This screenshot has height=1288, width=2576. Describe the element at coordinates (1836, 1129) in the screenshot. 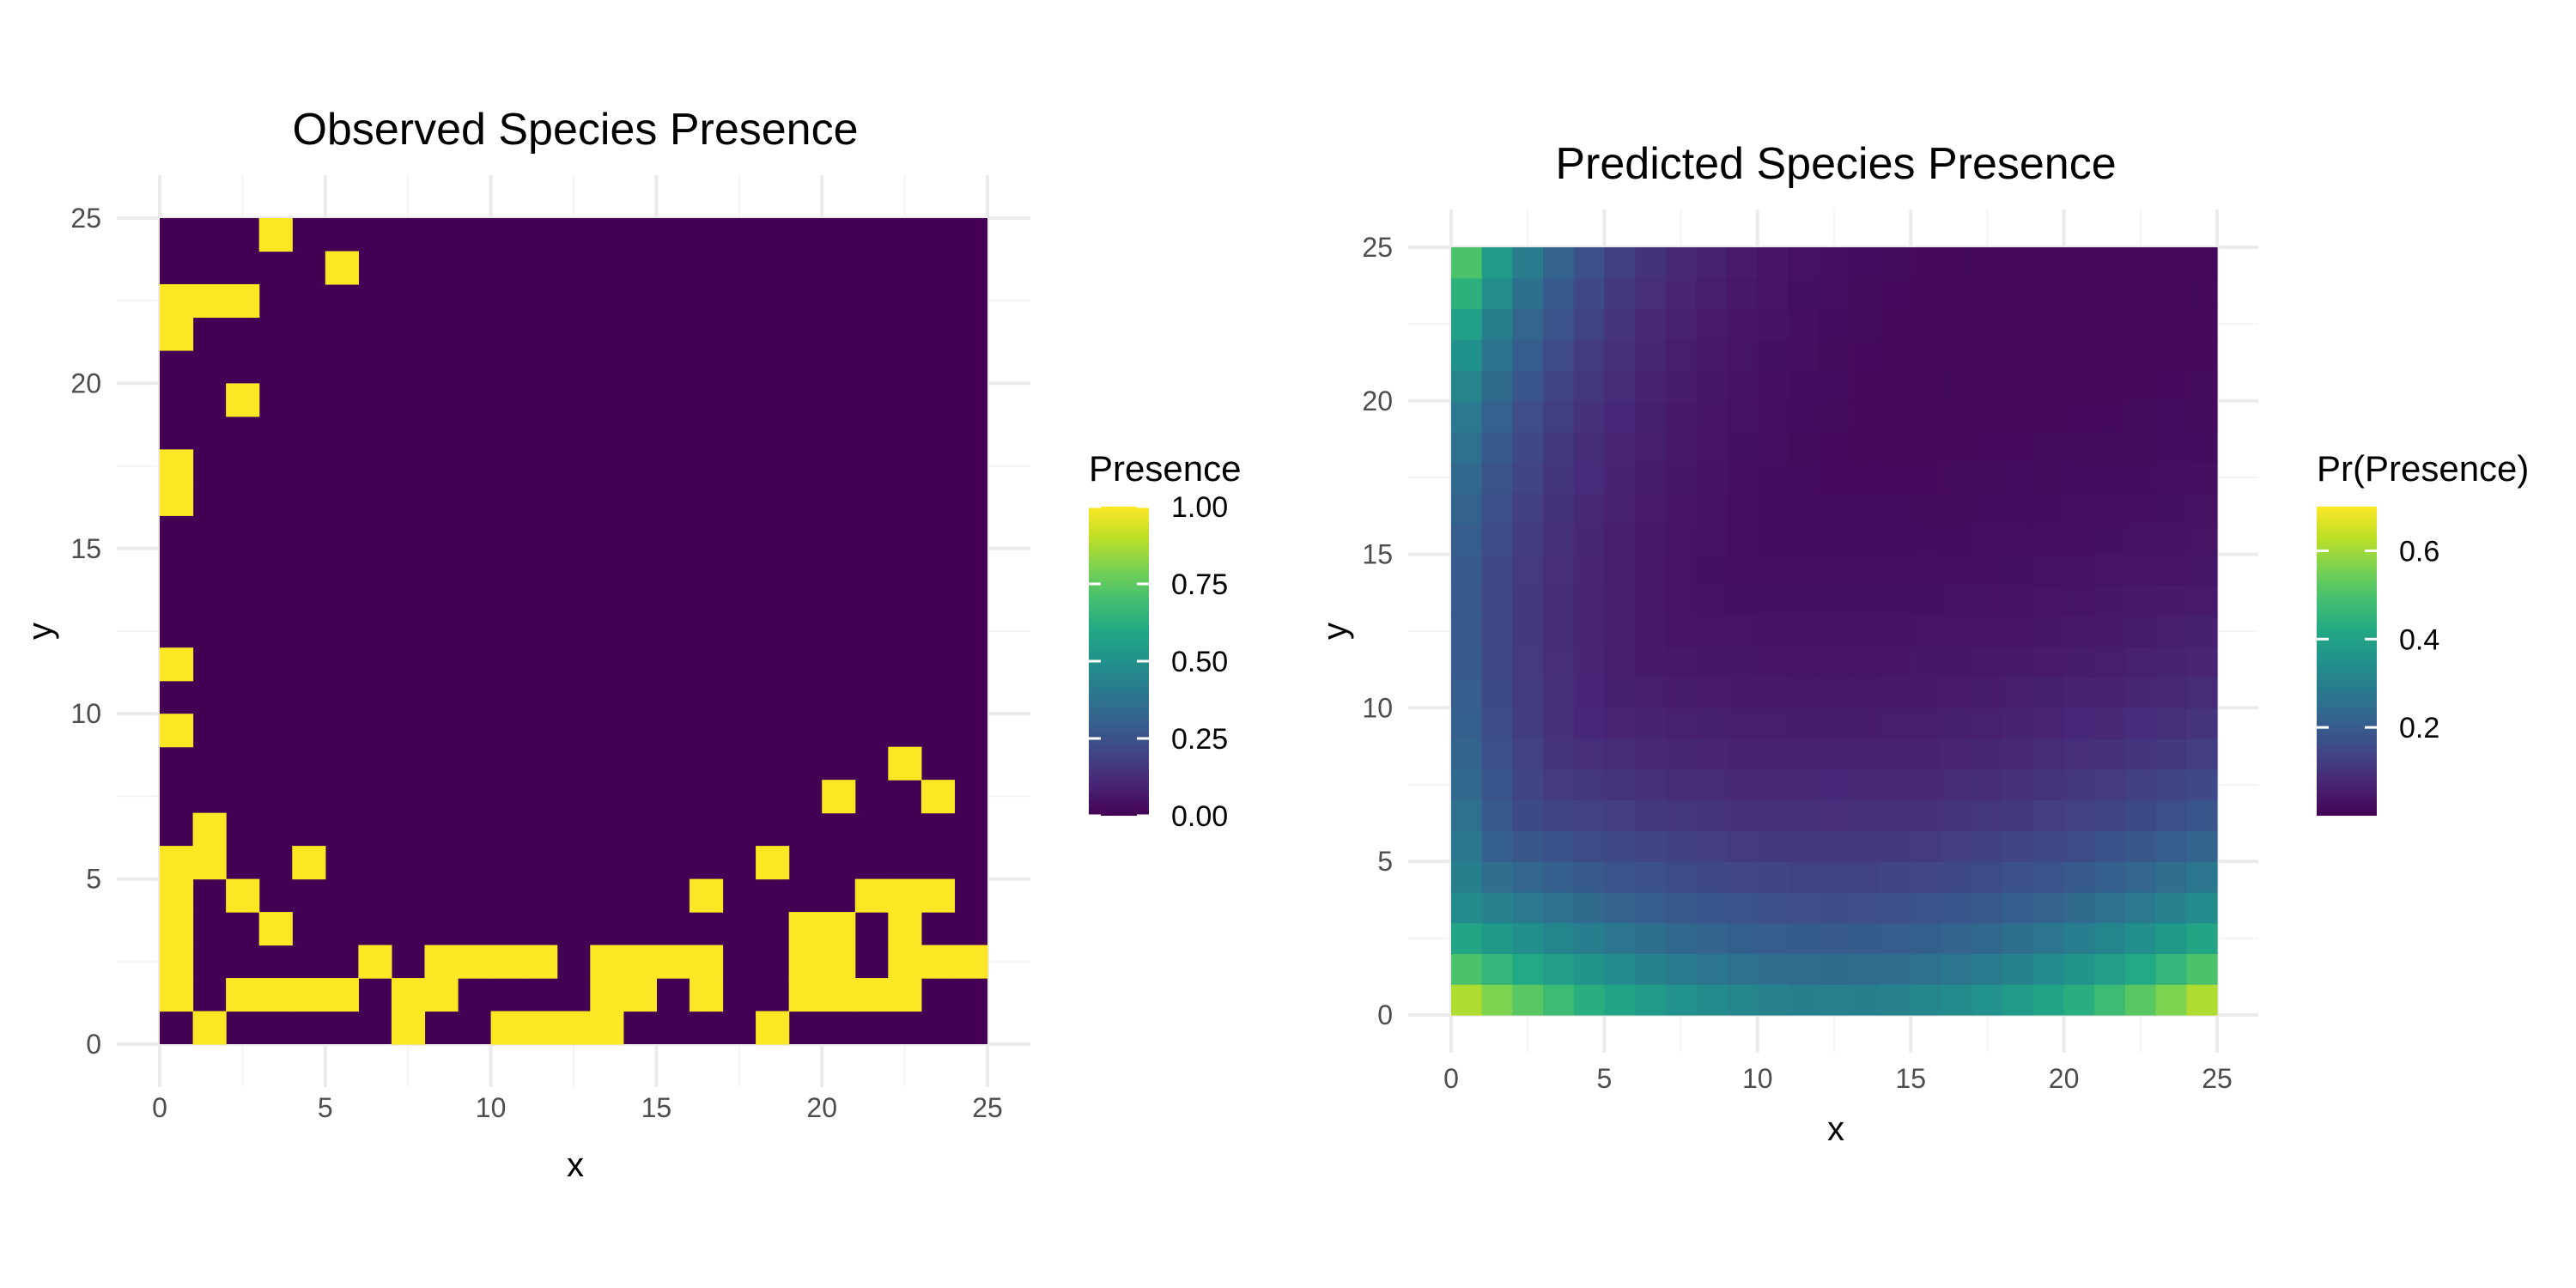

I see `predicted-x-axis-label: x` at that location.